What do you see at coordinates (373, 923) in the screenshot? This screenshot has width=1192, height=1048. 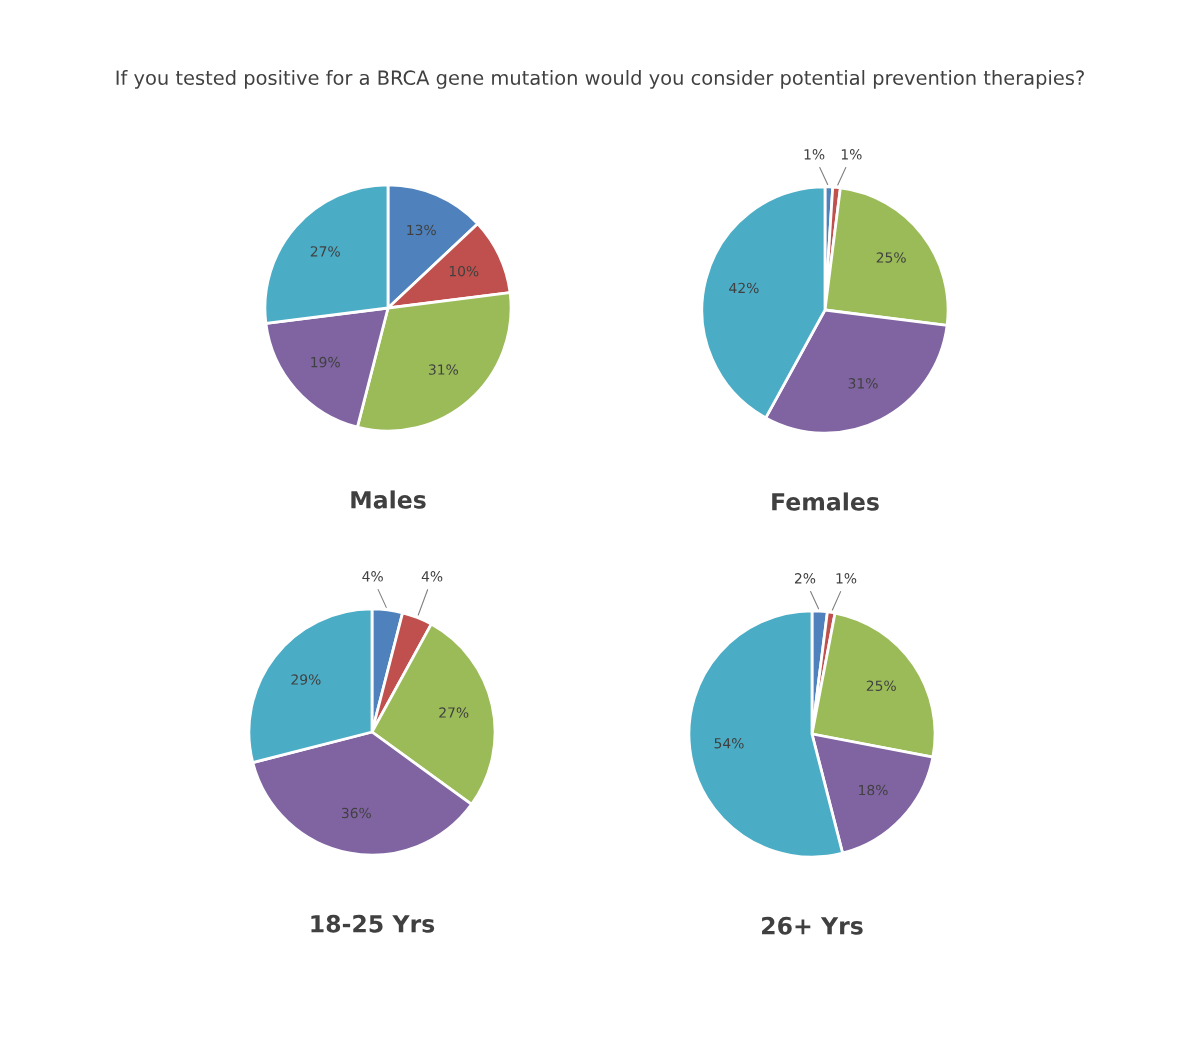 I see `text: 18-25 Yrs` at bounding box center [373, 923].